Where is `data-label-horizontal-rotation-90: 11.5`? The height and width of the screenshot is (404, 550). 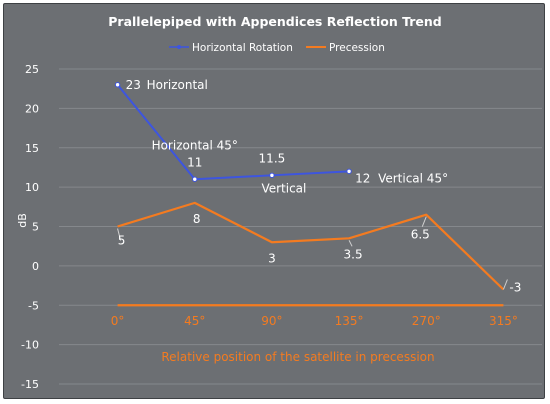 data-label-horizontal-rotation-90: 11.5 is located at coordinates (272, 158).